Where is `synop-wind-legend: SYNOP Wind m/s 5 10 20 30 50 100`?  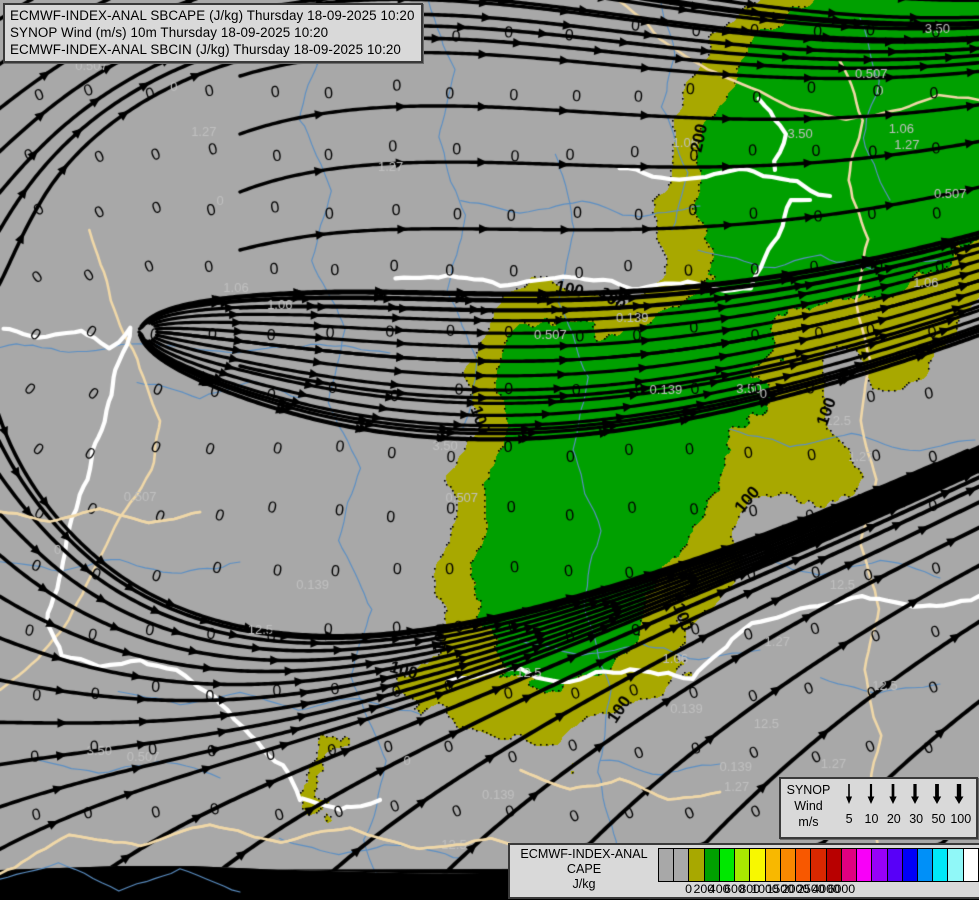 synop-wind-legend: SYNOP Wind m/s 5 10 20 30 50 100 is located at coordinates (878, 808).